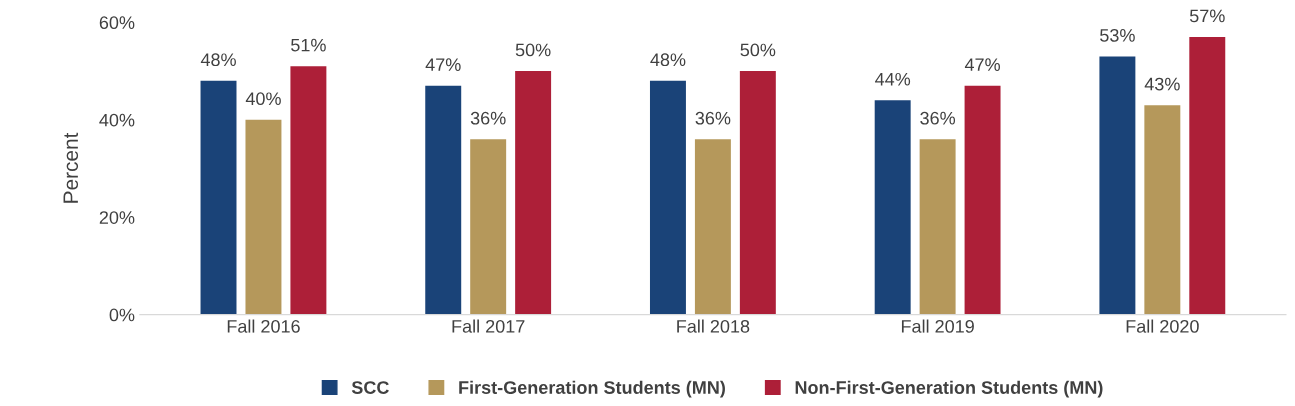  Describe the element at coordinates (713, 326) in the screenshot. I see `x-tick-label: Fall 2018` at that location.